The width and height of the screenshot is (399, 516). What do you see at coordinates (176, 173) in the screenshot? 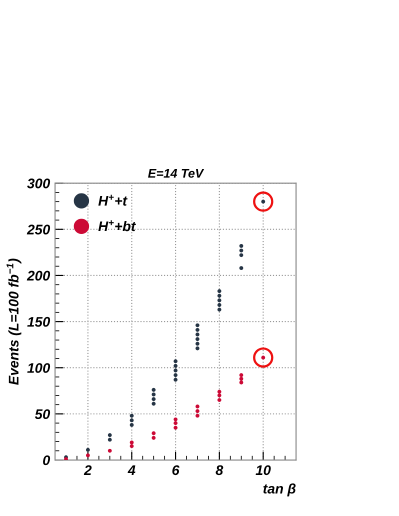
I see `chart-title: E=14 TeV` at bounding box center [176, 173].